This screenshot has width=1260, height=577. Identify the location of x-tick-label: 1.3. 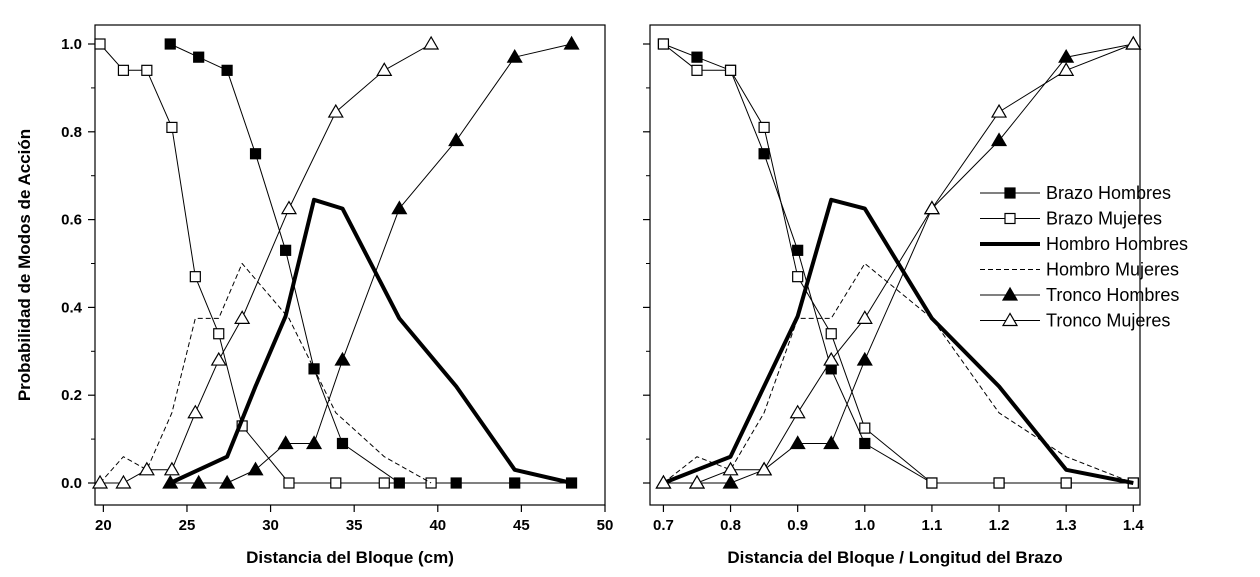
(1066, 525).